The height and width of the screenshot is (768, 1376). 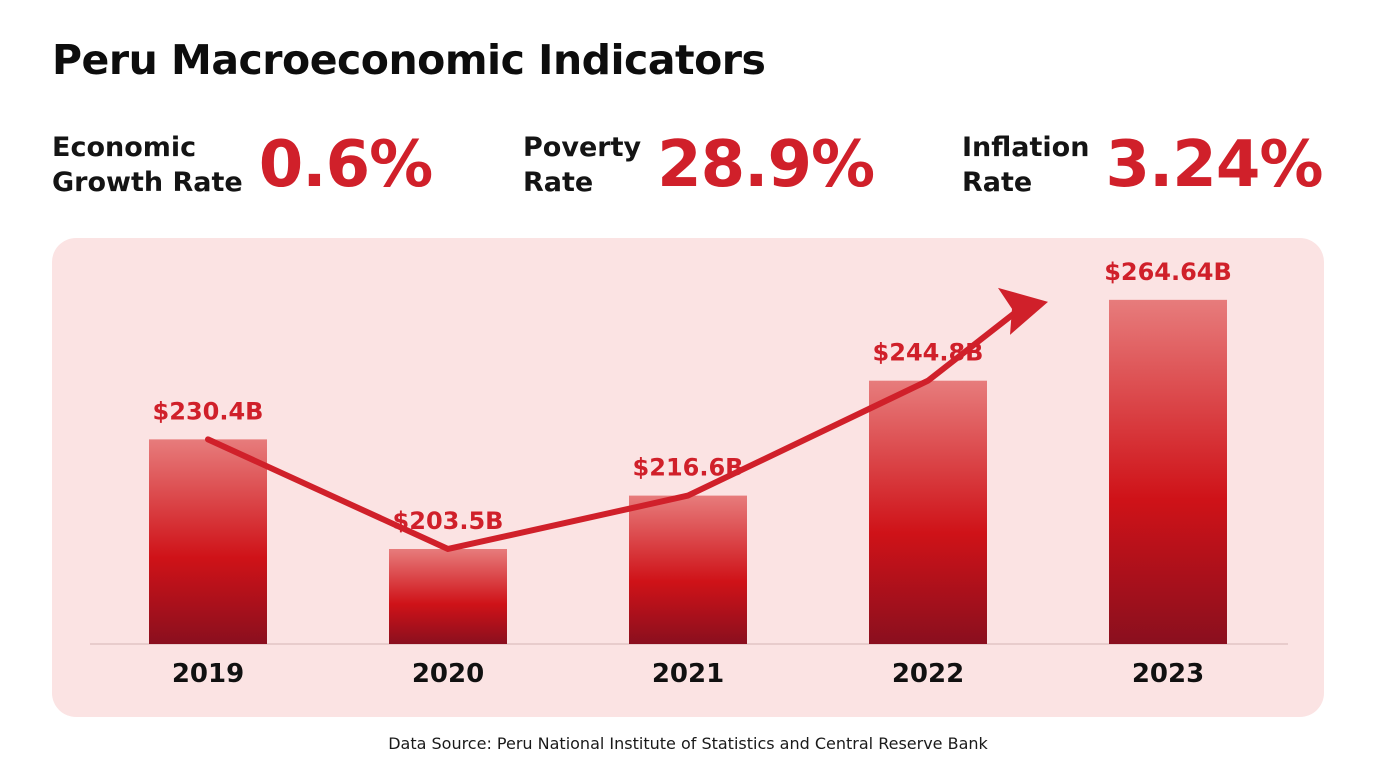 I want to click on bar-2022, so click(x=928, y=512).